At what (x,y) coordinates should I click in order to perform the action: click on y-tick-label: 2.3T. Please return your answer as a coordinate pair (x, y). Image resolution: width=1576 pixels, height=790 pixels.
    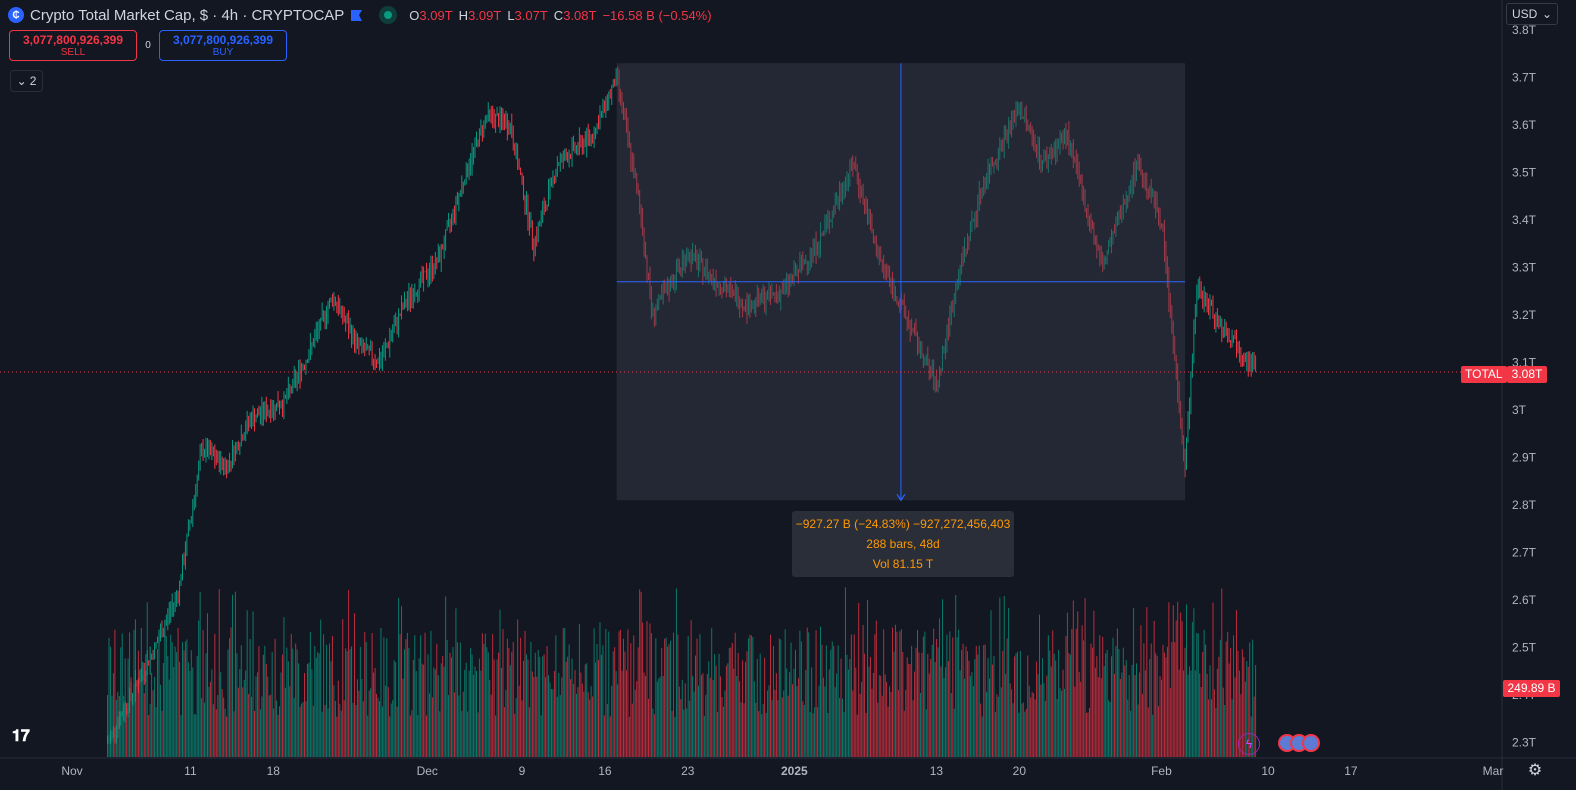
    Looking at the image, I should click on (1524, 743).